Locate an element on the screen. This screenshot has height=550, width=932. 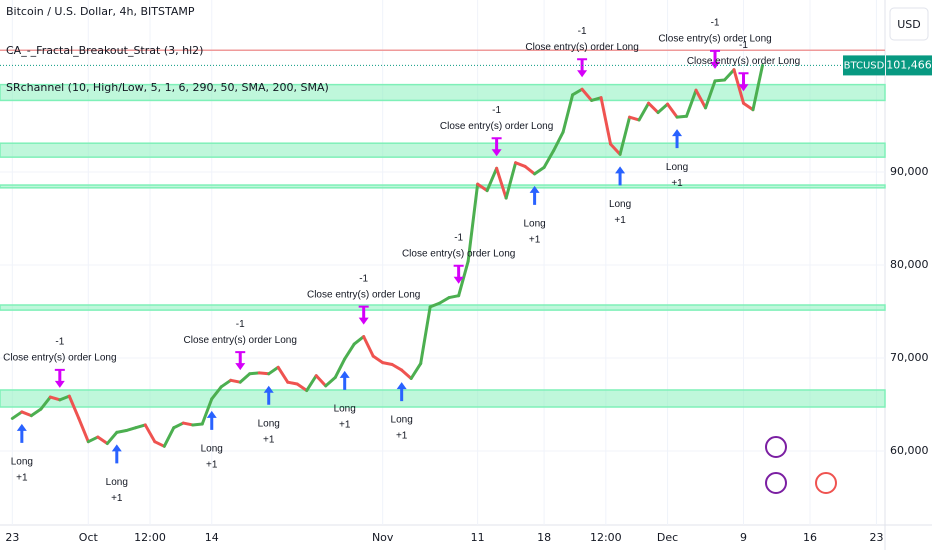
x-tick-label: 11 is located at coordinates (478, 537).